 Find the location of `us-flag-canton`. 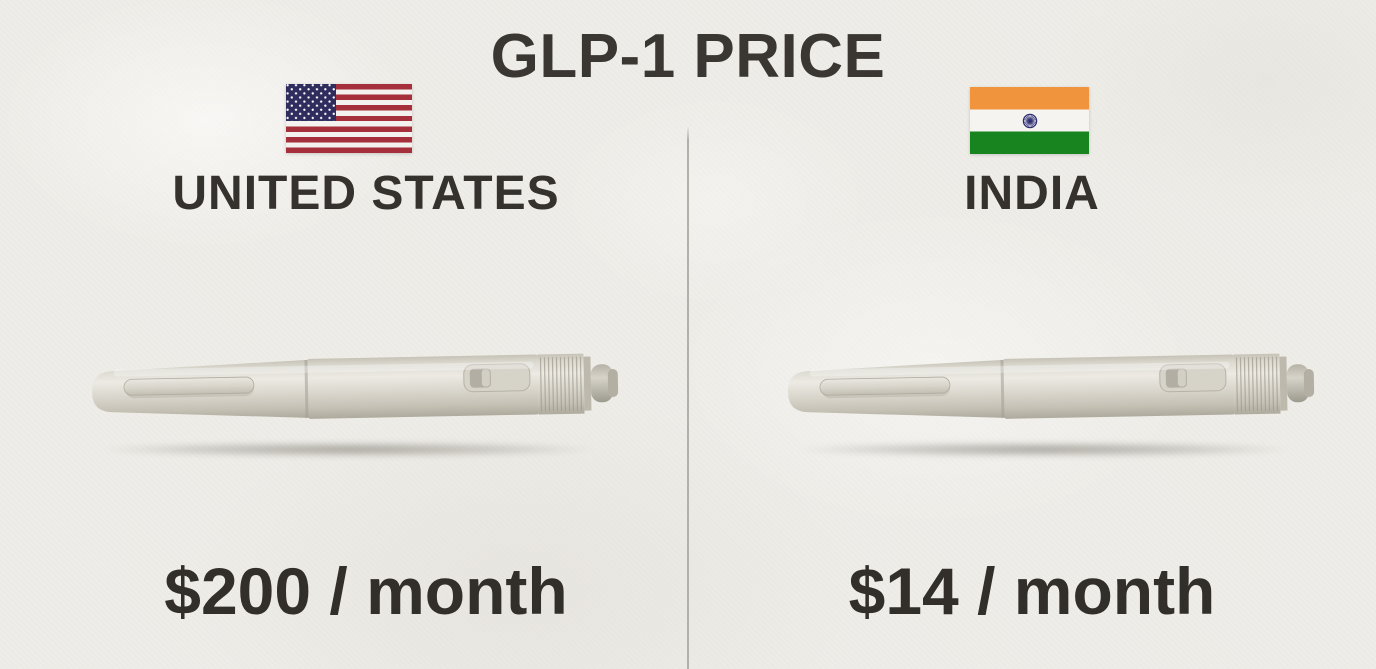

us-flag-canton is located at coordinates (311, 103).